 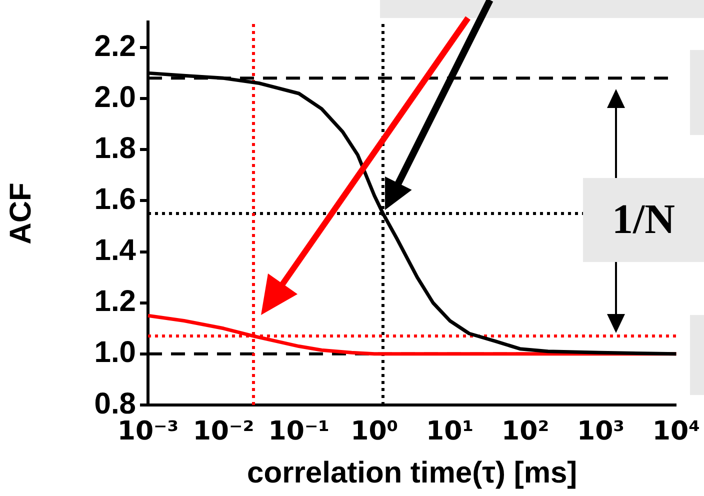 What do you see at coordinates (115, 353) in the screenshot?
I see `y-tick-label: 1.0` at bounding box center [115, 353].